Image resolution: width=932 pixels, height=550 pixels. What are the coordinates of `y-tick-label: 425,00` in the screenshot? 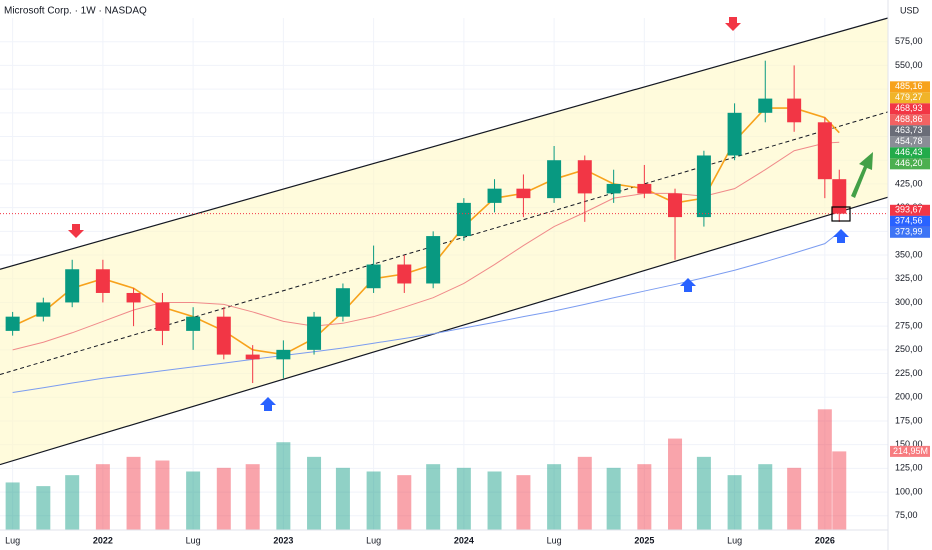 It's located at (909, 183).